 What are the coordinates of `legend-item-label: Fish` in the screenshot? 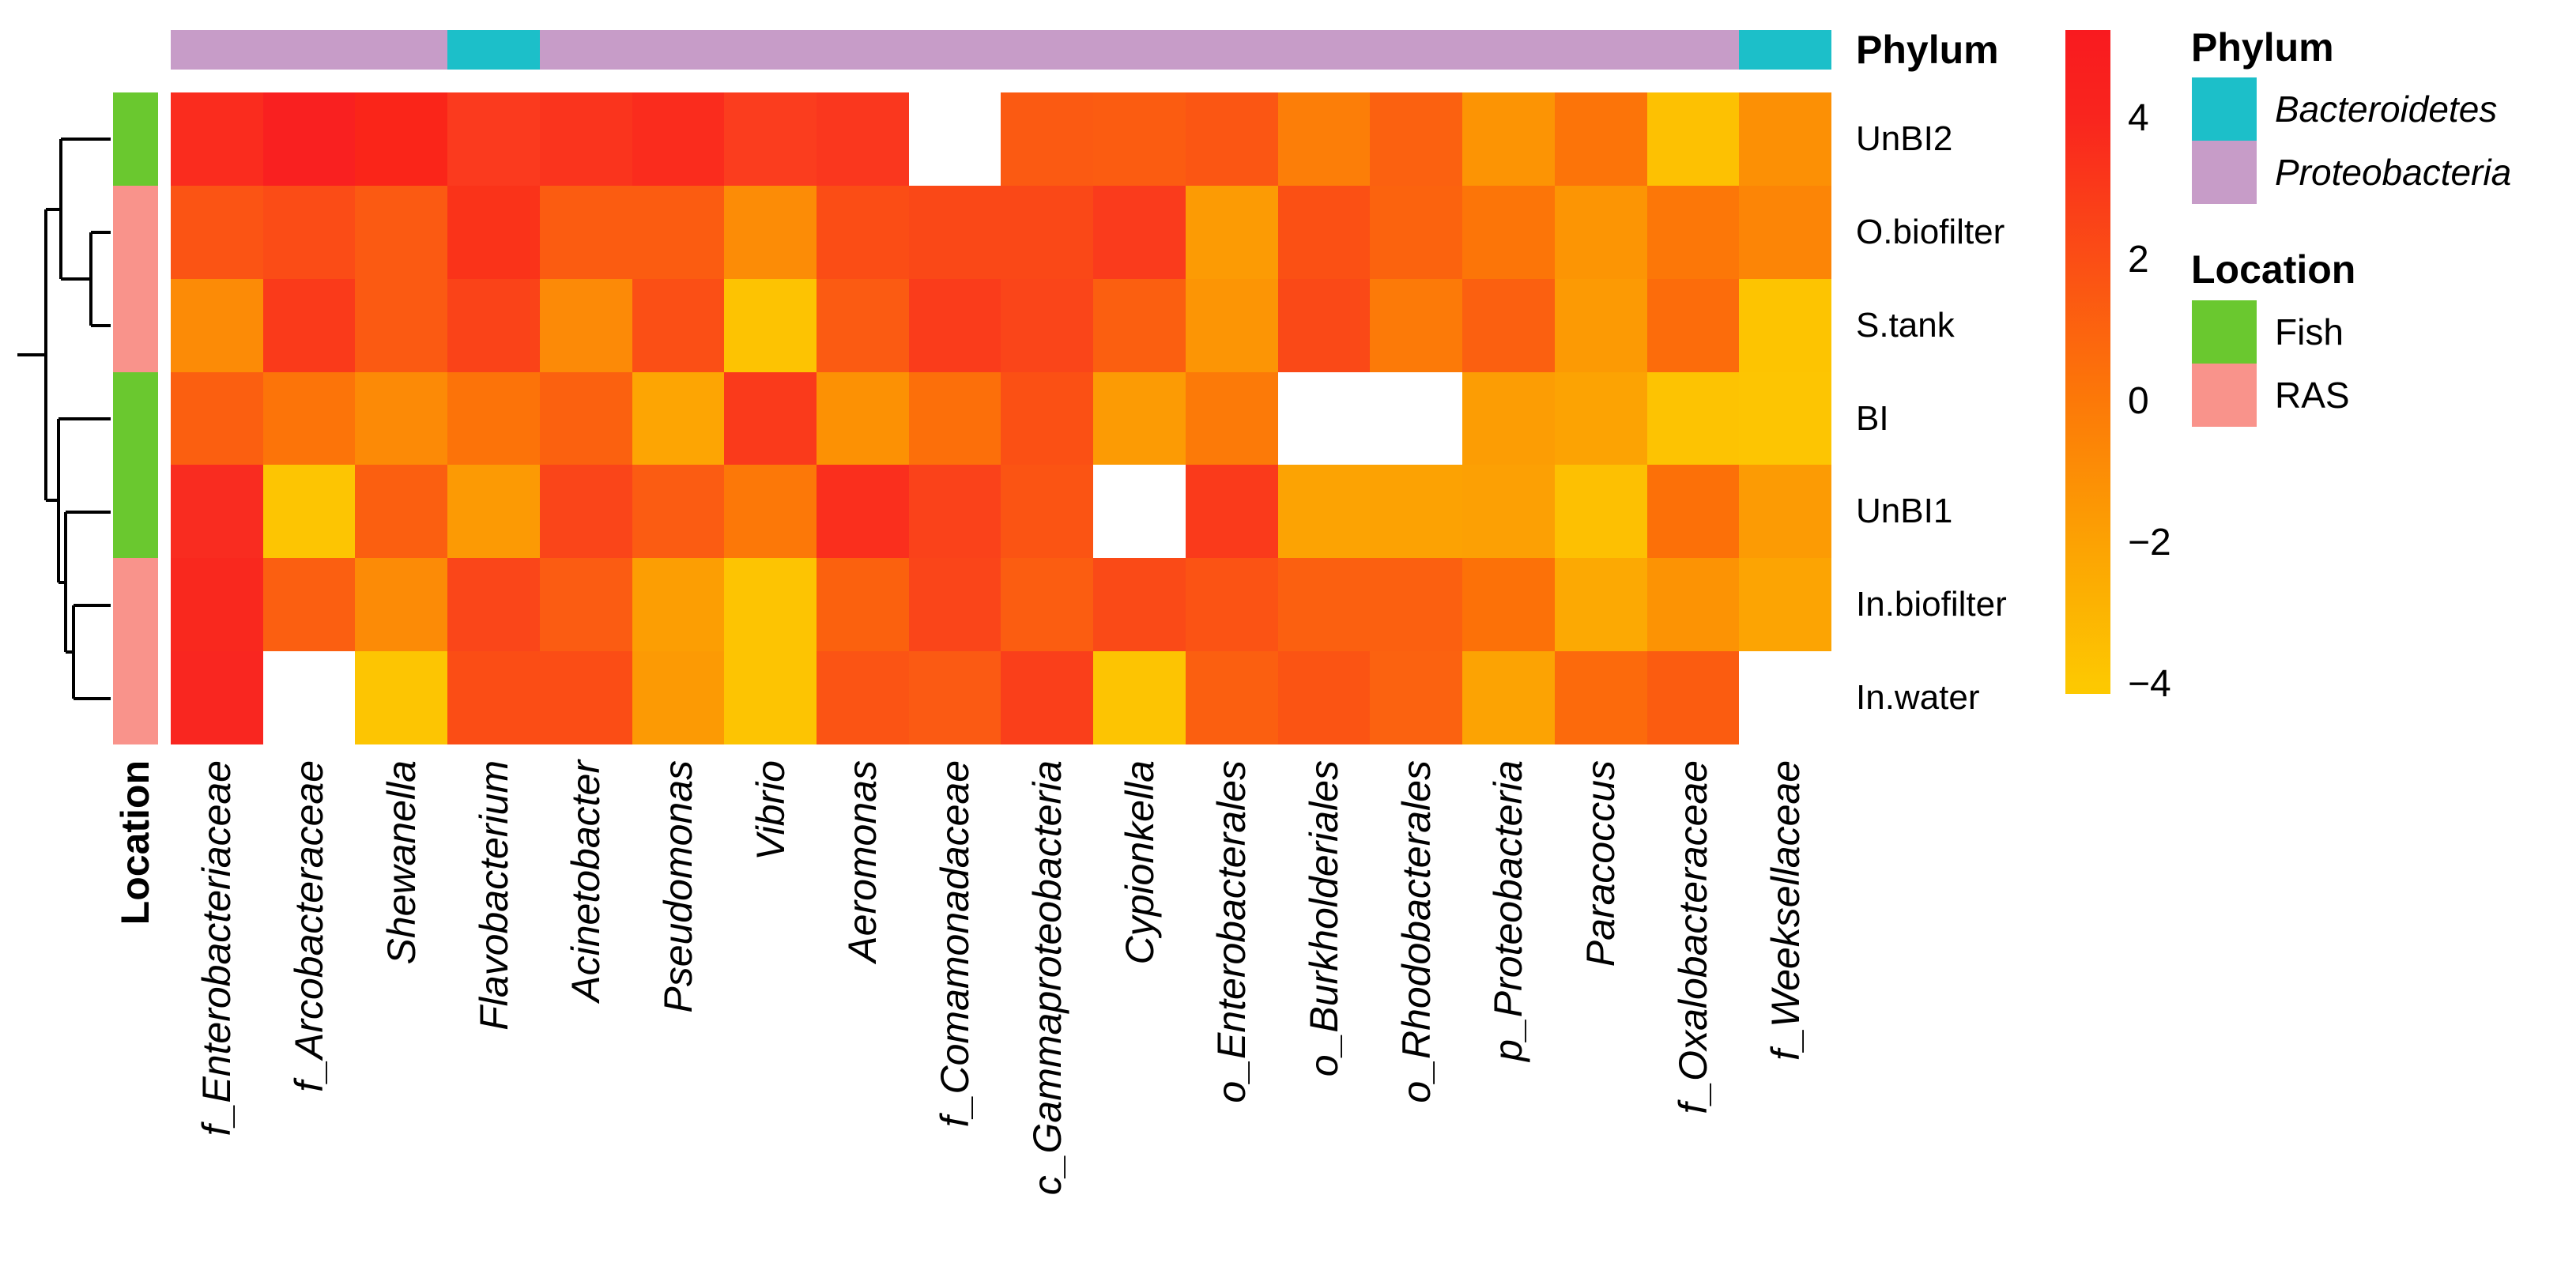 It's located at (2309, 331).